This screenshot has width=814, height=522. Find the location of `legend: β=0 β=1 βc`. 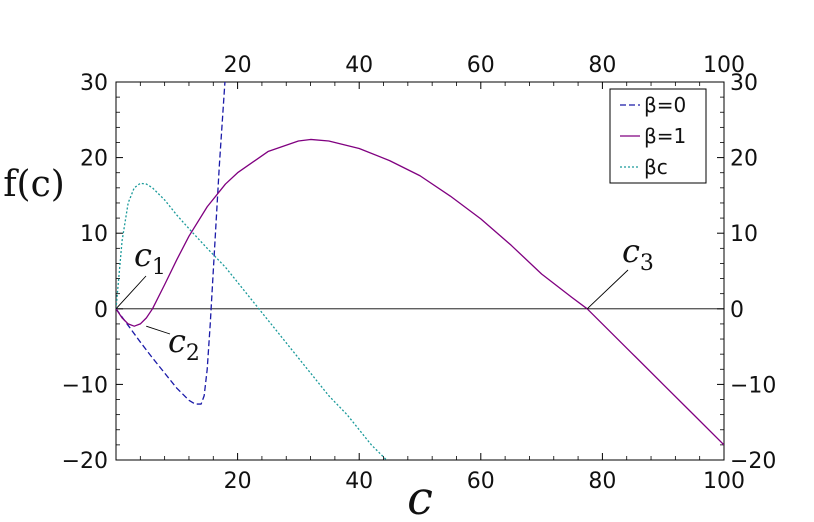

legend: β=0 β=1 βc is located at coordinates (658, 136).